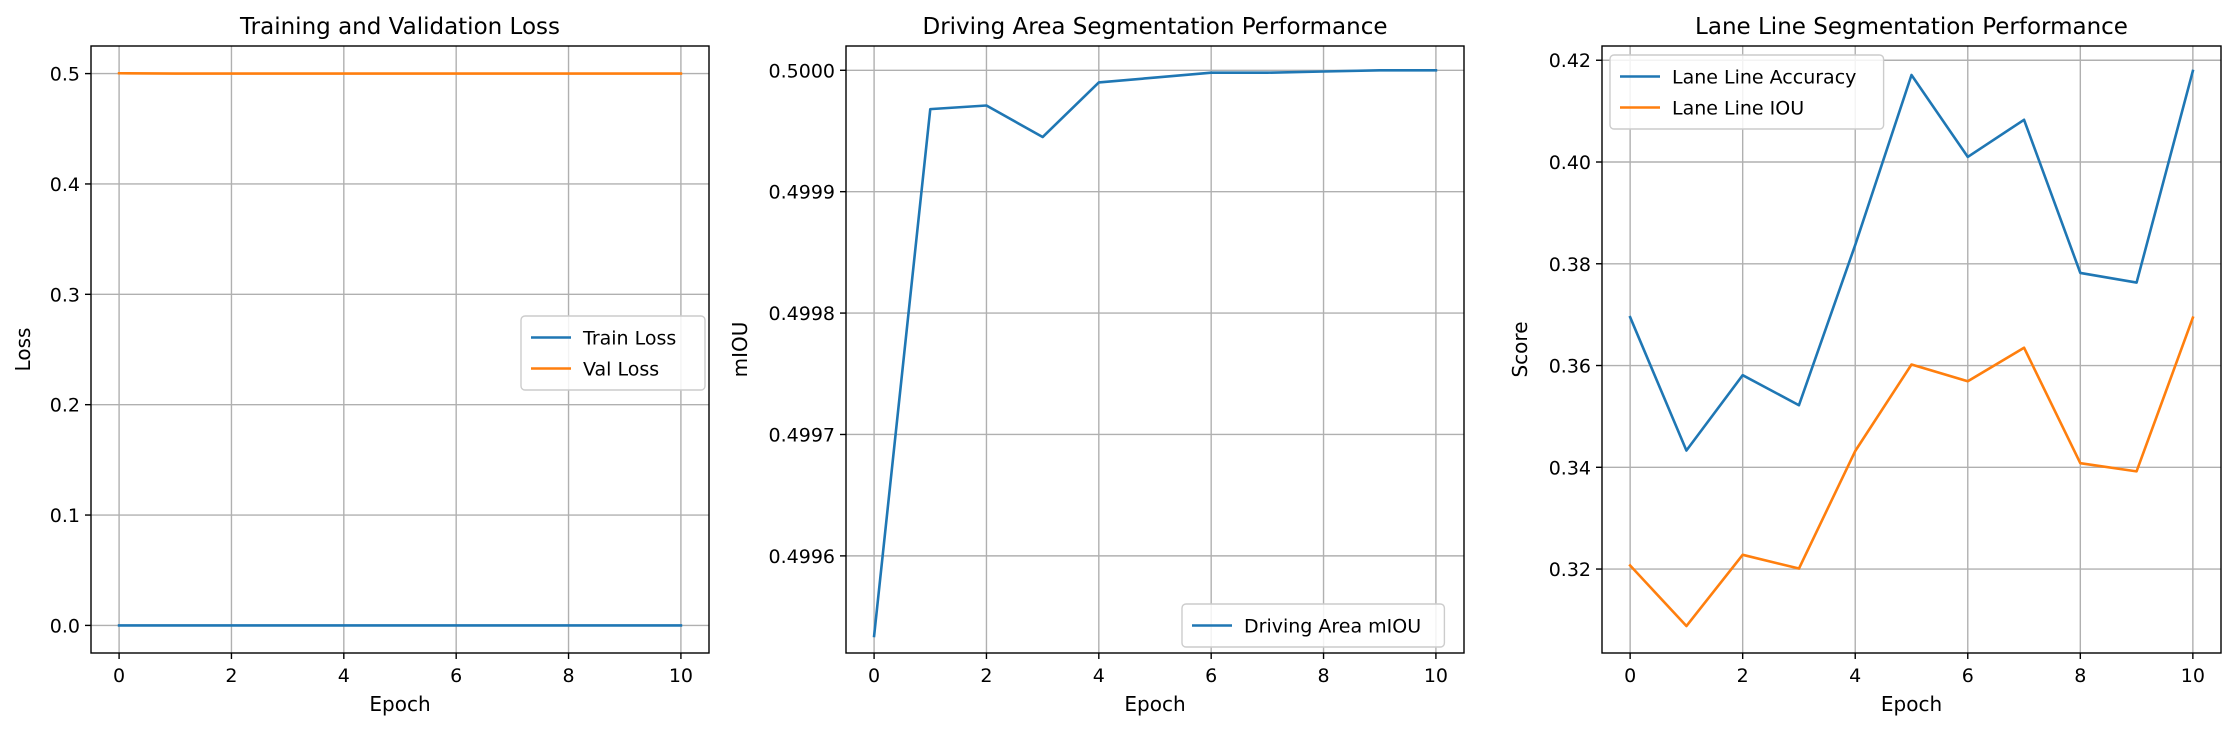 The width and height of the screenshot is (2234, 731). I want to click on legend: Driving Area mIOU, so click(1313, 625).